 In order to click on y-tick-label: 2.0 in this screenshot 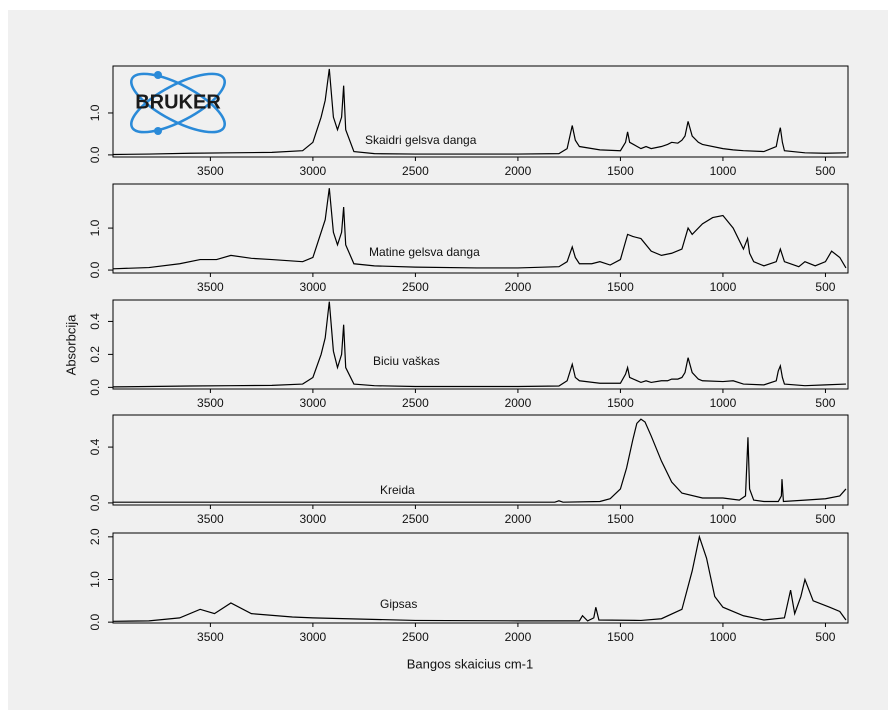, I will do `click(95, 536)`.